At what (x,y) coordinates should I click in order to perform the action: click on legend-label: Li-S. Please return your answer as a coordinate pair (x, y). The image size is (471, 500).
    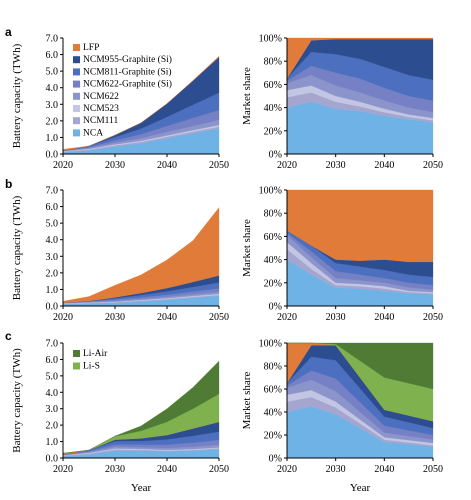
    Looking at the image, I should click on (91, 367).